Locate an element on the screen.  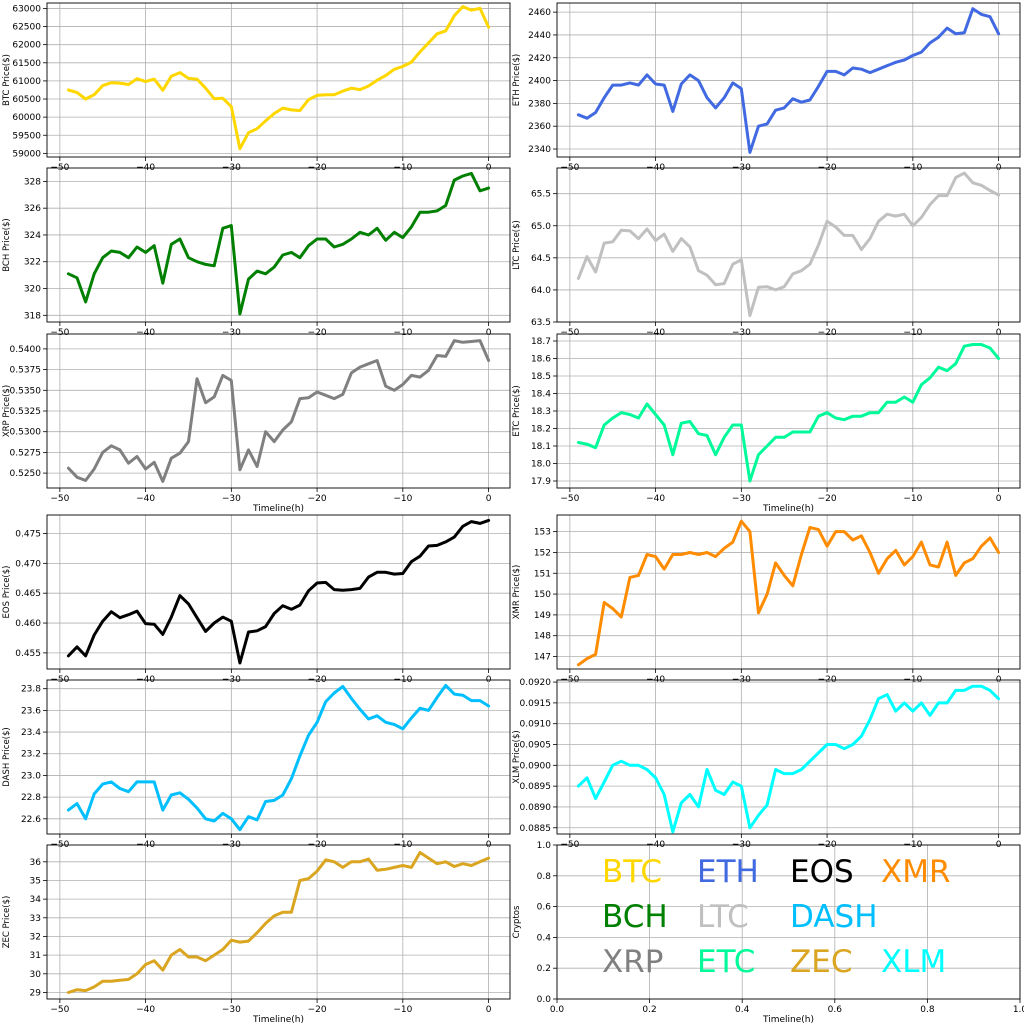
y-tick-label: 2460 is located at coordinates (539, 13).